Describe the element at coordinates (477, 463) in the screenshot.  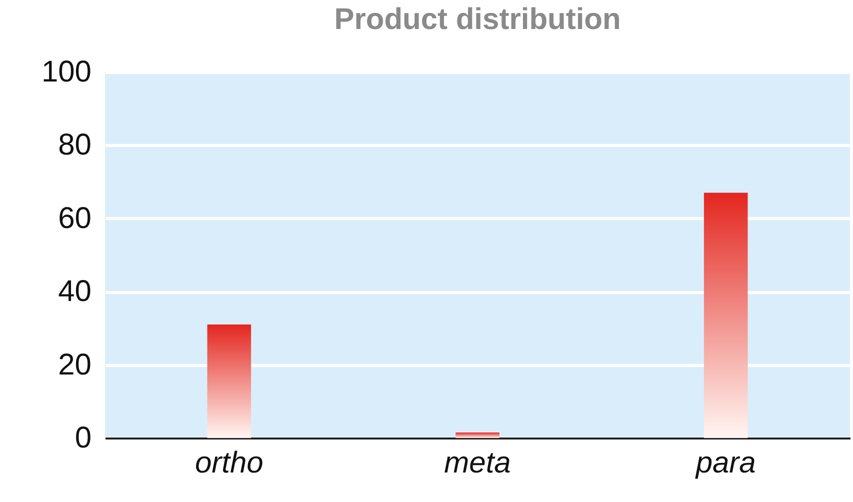
I see `x-tick-label: meta` at that location.